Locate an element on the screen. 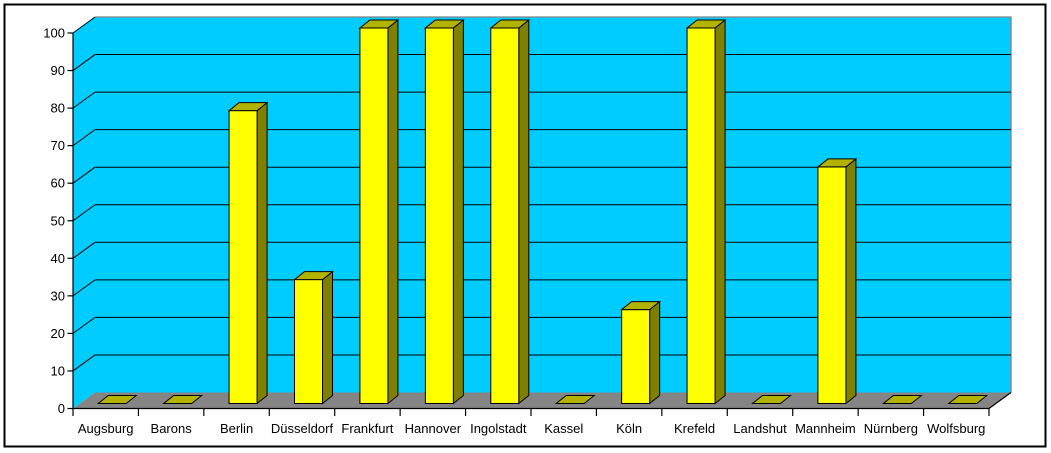 The height and width of the screenshot is (453, 1051). bar-mannheim is located at coordinates (837, 281).